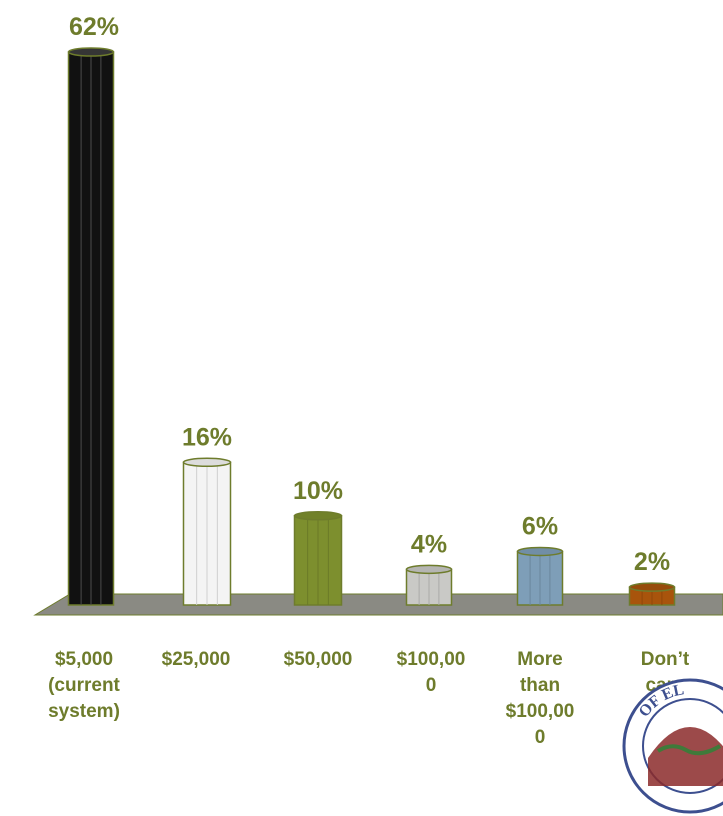 This screenshot has width=723, height=816. What do you see at coordinates (540, 685) in the screenshot?
I see `category-label-line: than` at bounding box center [540, 685].